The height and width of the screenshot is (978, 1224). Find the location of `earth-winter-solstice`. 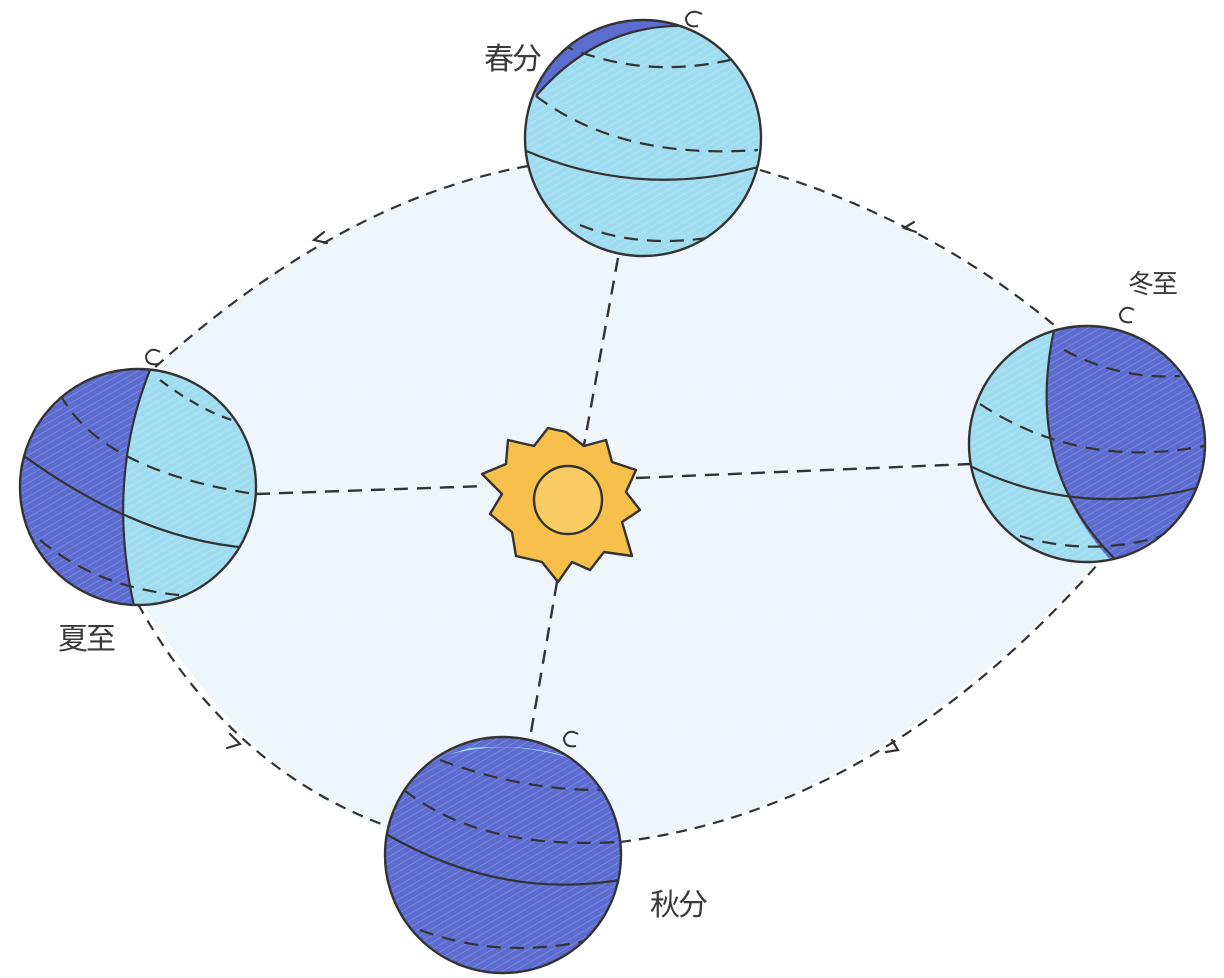

earth-winter-solstice is located at coordinates (1087, 435).